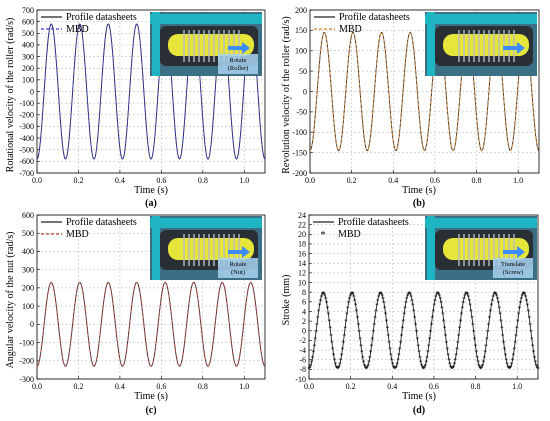 Image resolution: width=550 pixels, height=421 pixels. I want to click on panel-a-xtick-4: 0.8, so click(203, 180).